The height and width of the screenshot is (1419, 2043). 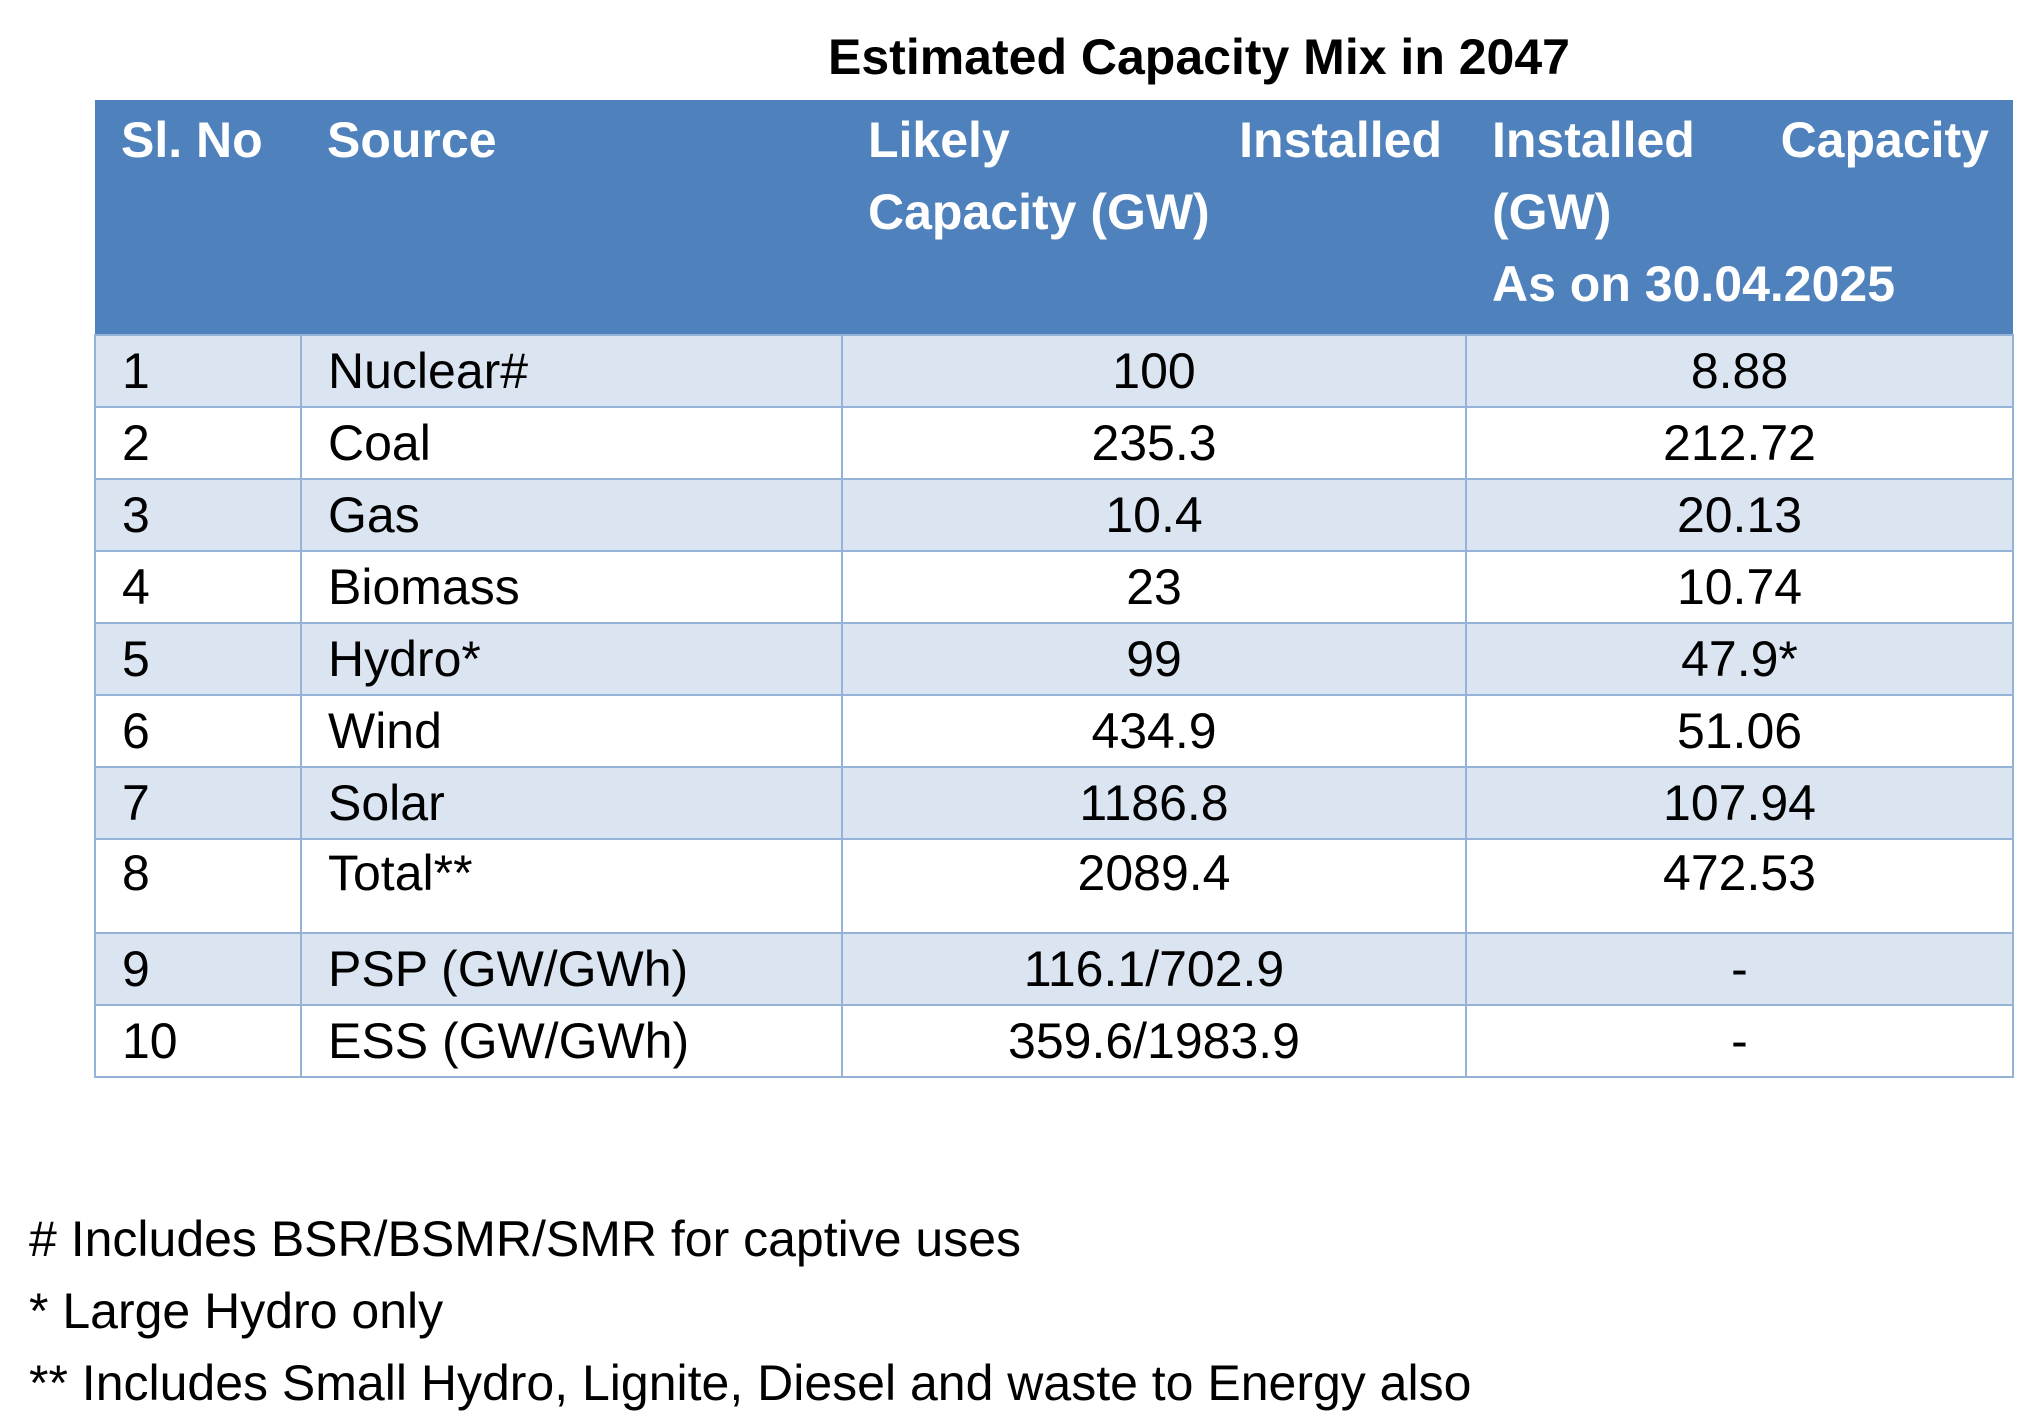 I want to click on cell-likely-capacity: 10.4, so click(x=1154, y=515).